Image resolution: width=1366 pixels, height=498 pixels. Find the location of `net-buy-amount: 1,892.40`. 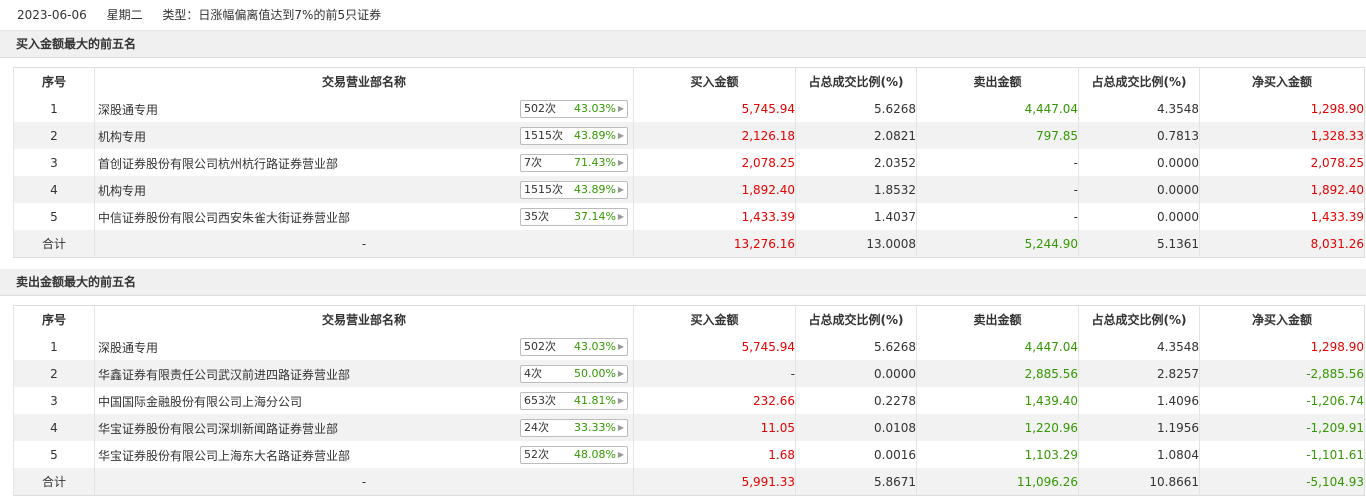

net-buy-amount: 1,892.40 is located at coordinates (1282, 189).